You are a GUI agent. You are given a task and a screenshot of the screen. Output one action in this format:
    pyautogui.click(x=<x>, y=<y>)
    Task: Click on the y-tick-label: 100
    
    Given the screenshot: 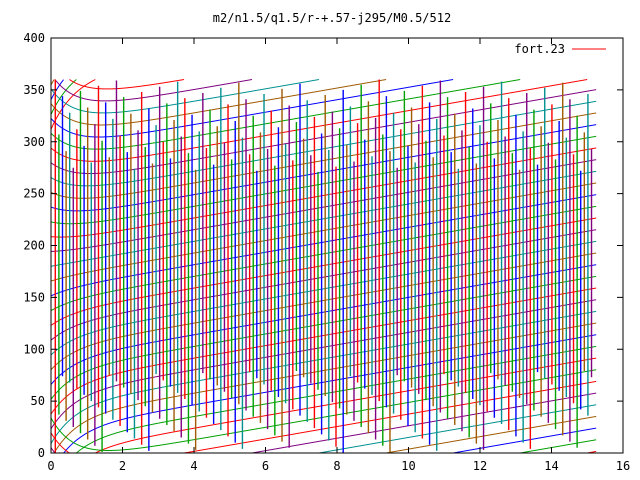 What is the action you would take?
    pyautogui.click(x=34, y=349)
    